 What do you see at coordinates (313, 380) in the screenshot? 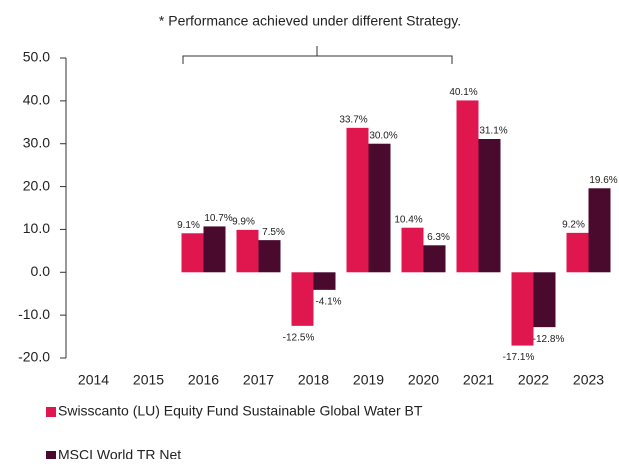
I see `x-tick-label: 2018` at bounding box center [313, 380].